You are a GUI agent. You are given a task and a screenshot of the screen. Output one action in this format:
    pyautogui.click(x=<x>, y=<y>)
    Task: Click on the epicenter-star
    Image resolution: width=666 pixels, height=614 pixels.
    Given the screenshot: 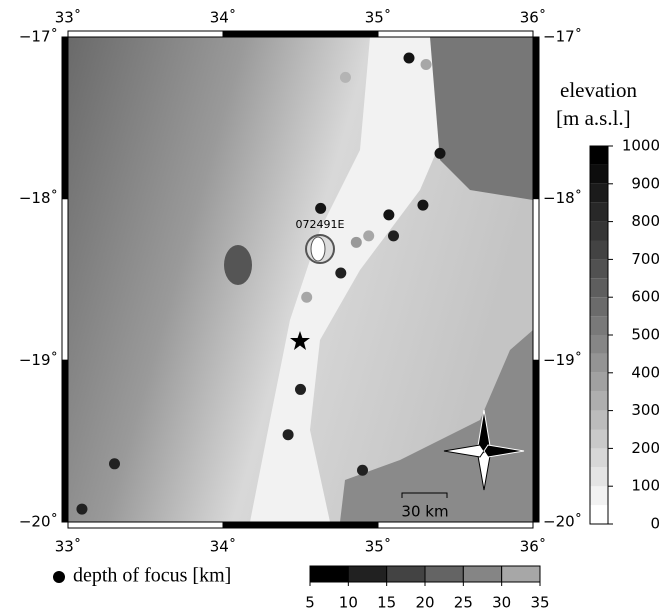 What is the action you would take?
    pyautogui.click(x=300, y=340)
    